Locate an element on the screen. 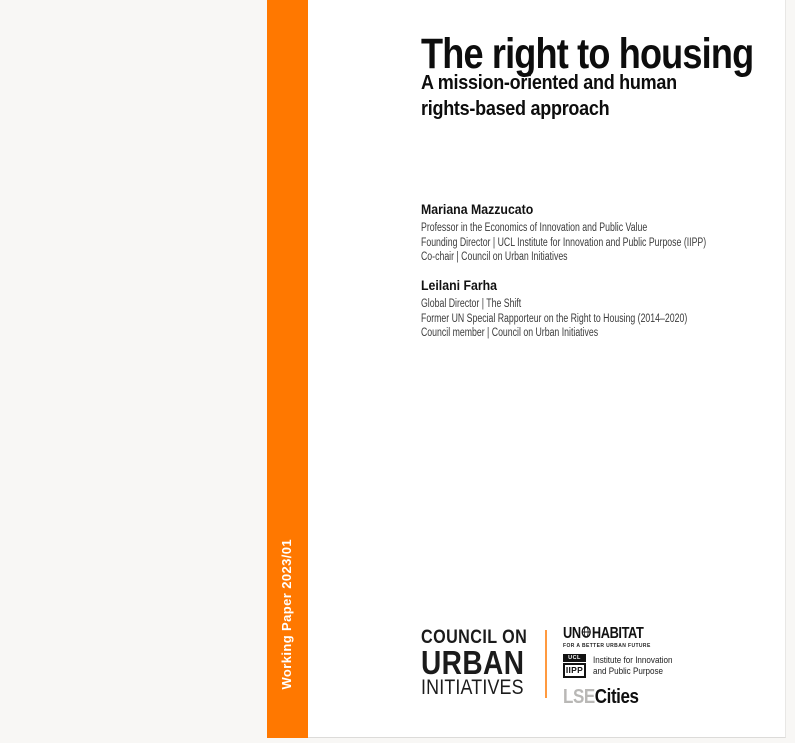 Image resolution: width=795 pixels, height=743 pixels. lse-cities-suffix: Cities is located at coordinates (616, 697).